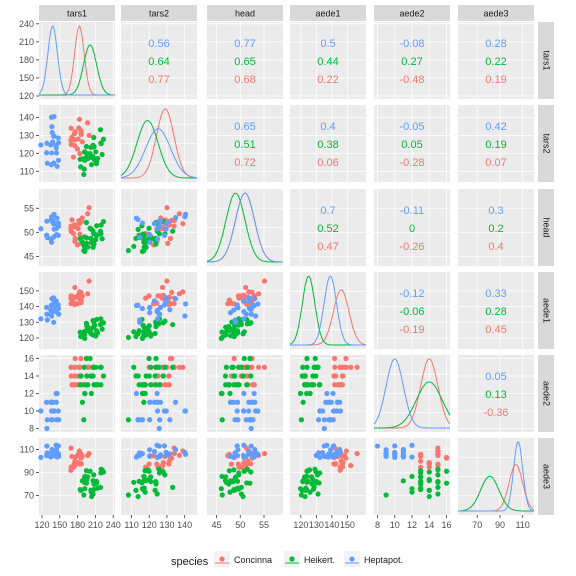 This screenshot has width=576, height=576. Describe the element at coordinates (412, 60) in the screenshot. I see `panel: -0.08 0.27 -0.48` at that location.